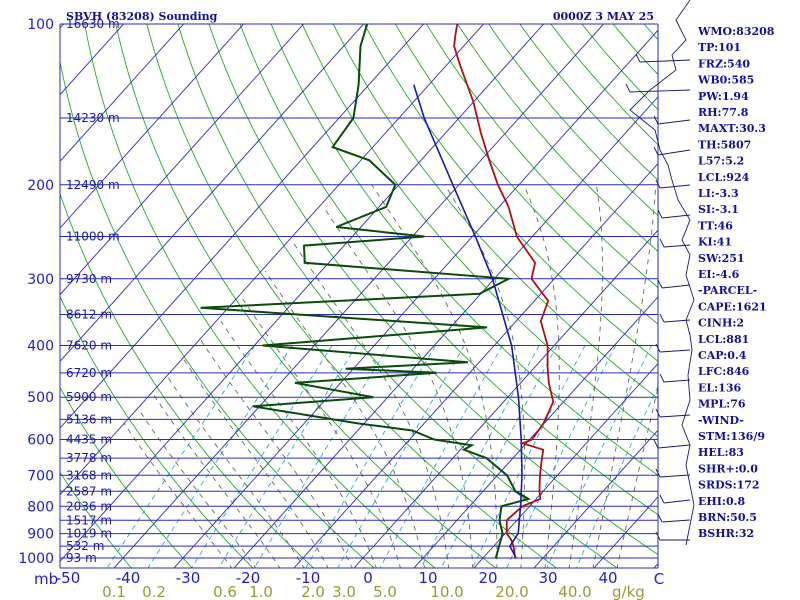 The height and width of the screenshot is (600, 800). Describe the element at coordinates (725, 80) in the screenshot. I see `sounding-index: WB0:585` at that location.